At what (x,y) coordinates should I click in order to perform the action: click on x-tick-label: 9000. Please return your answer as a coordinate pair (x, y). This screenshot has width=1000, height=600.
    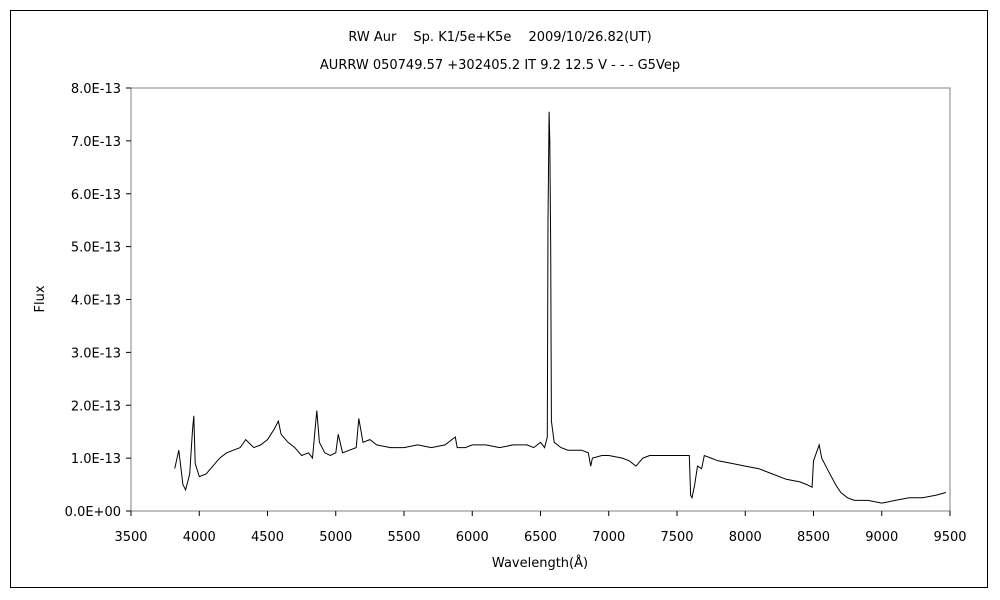
    Looking at the image, I should click on (881, 537).